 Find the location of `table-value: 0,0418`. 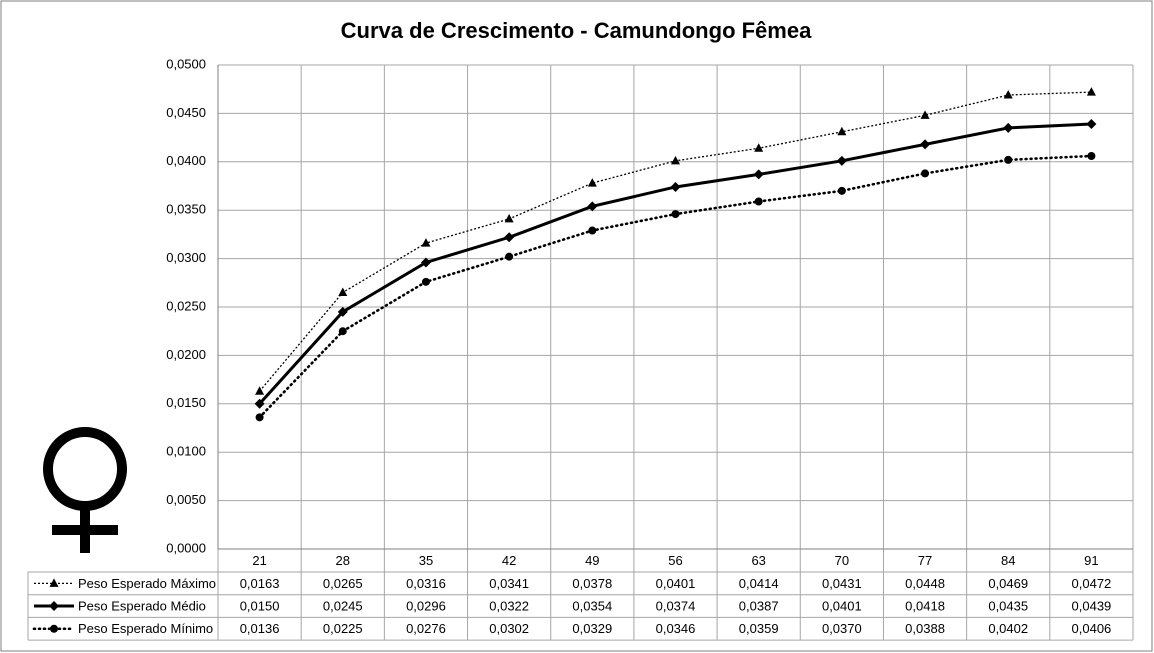

table-value: 0,0418 is located at coordinates (925, 605).